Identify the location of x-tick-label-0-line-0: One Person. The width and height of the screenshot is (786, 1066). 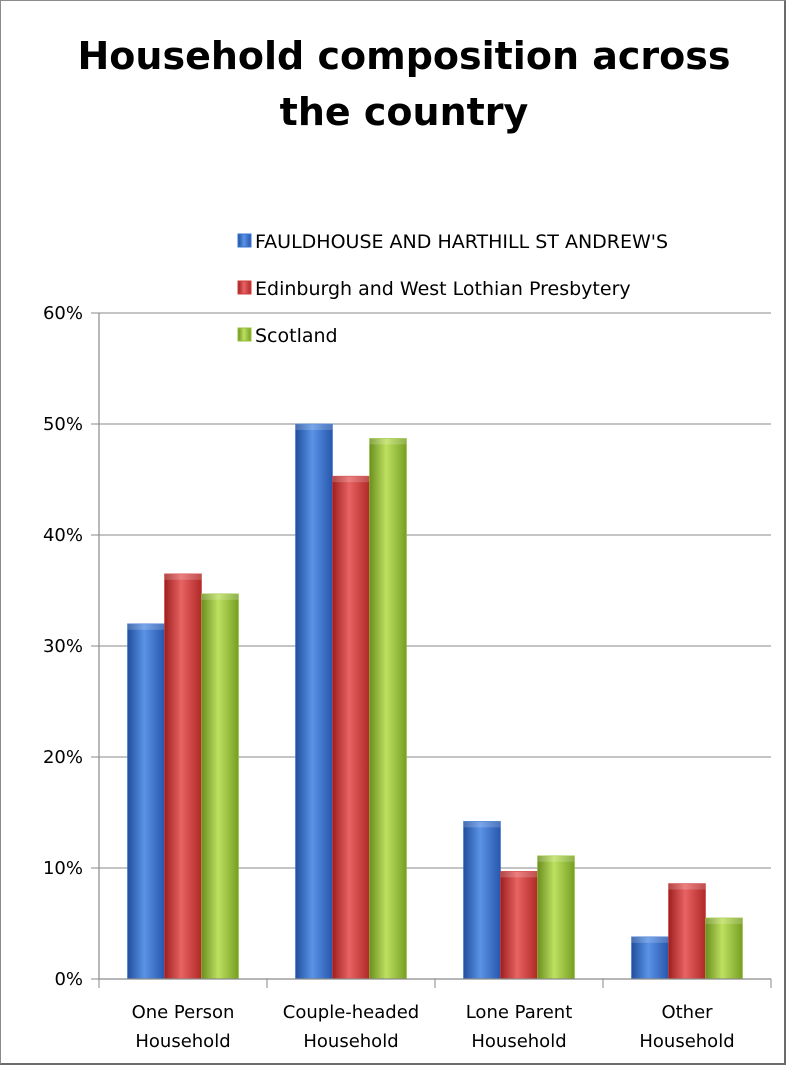
(183, 1012).